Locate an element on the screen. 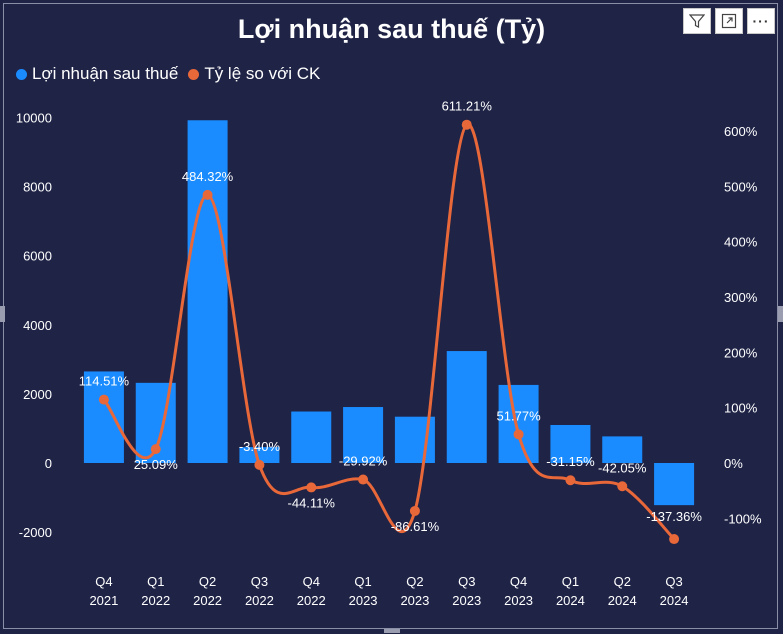 The image size is (783, 634). focus-mode-button is located at coordinates (729, 21).